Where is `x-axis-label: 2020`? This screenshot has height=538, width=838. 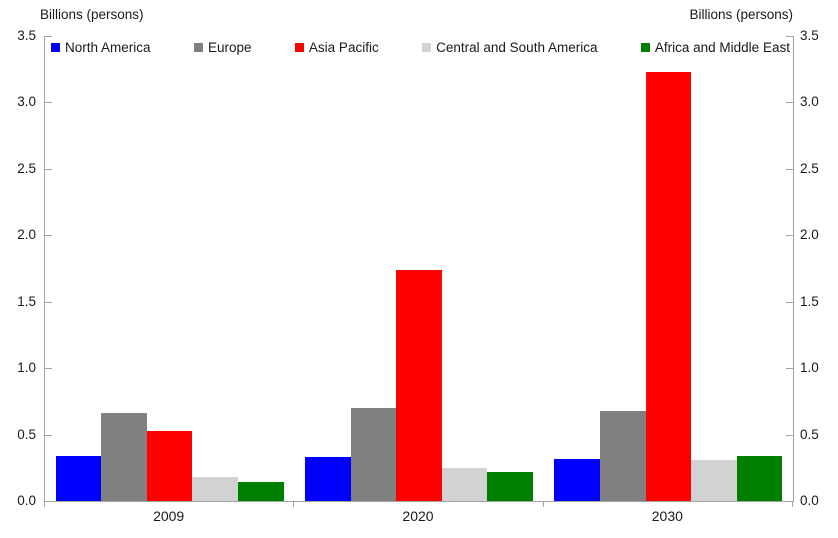
x-axis-label: 2020 is located at coordinates (418, 516).